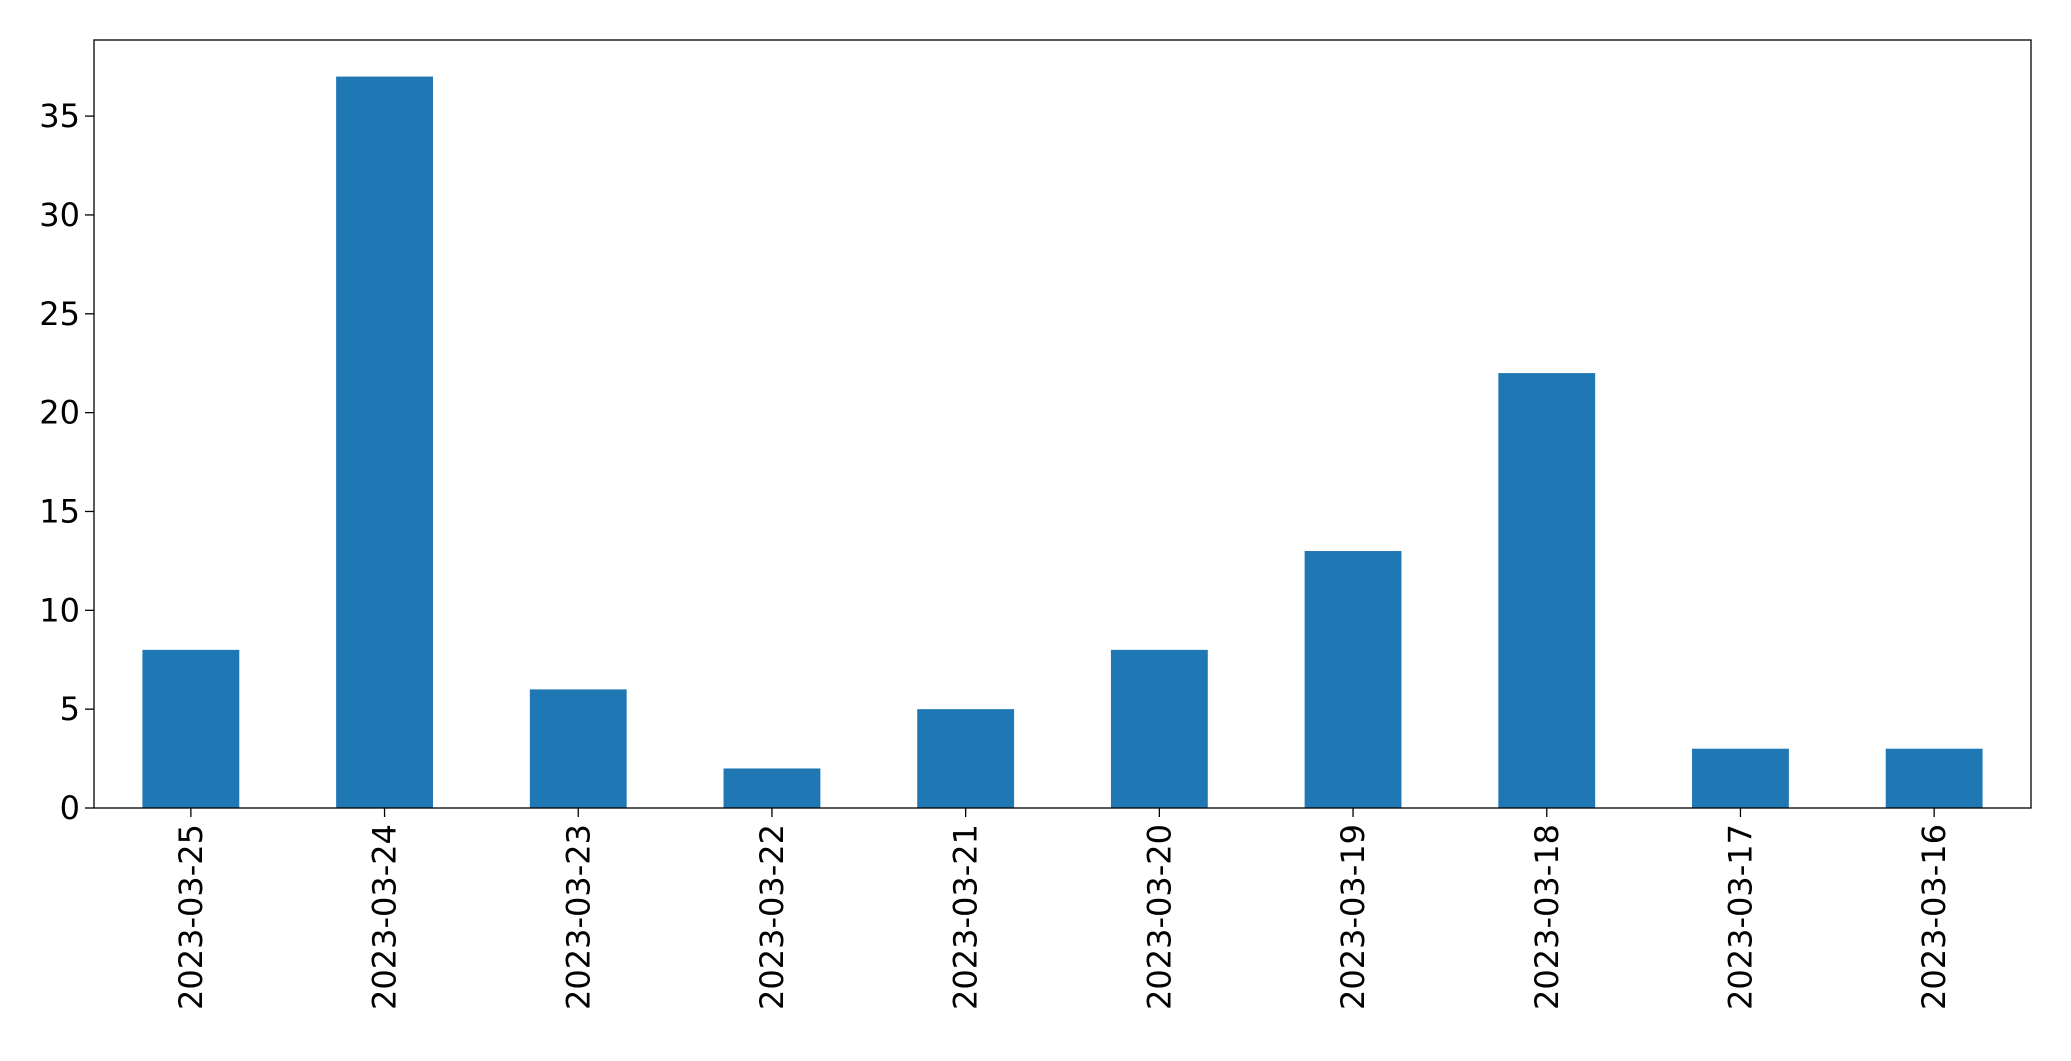 The width and height of the screenshot is (2071, 1061). What do you see at coordinates (1159, 917) in the screenshot?
I see `x-tick-label: 2023-03-20` at bounding box center [1159, 917].